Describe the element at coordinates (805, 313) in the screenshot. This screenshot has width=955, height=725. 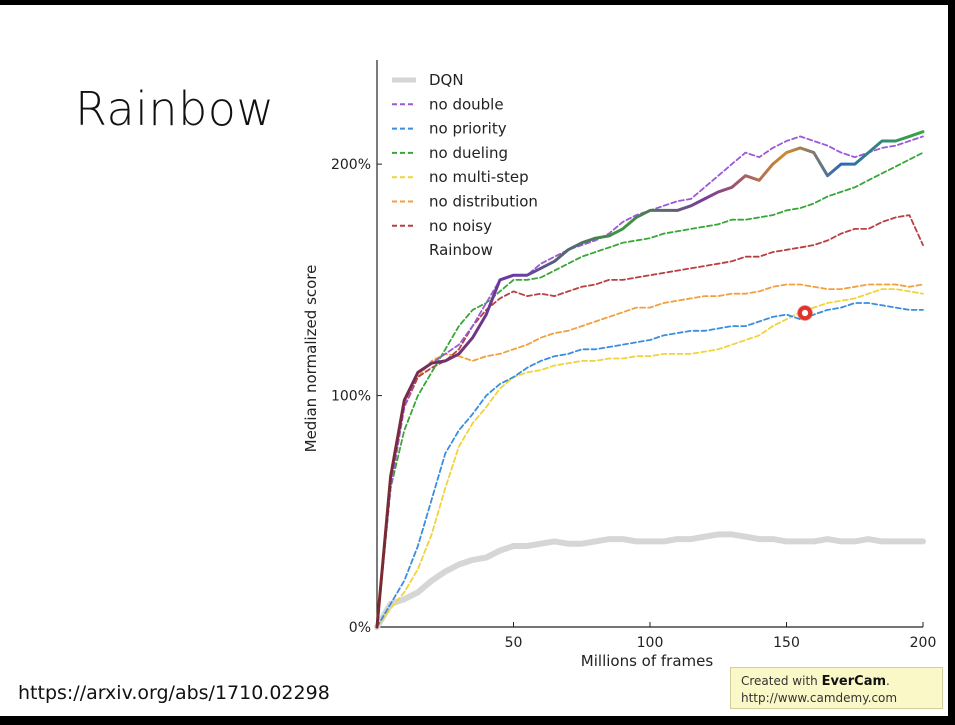
I see `pointer-highlight` at that location.